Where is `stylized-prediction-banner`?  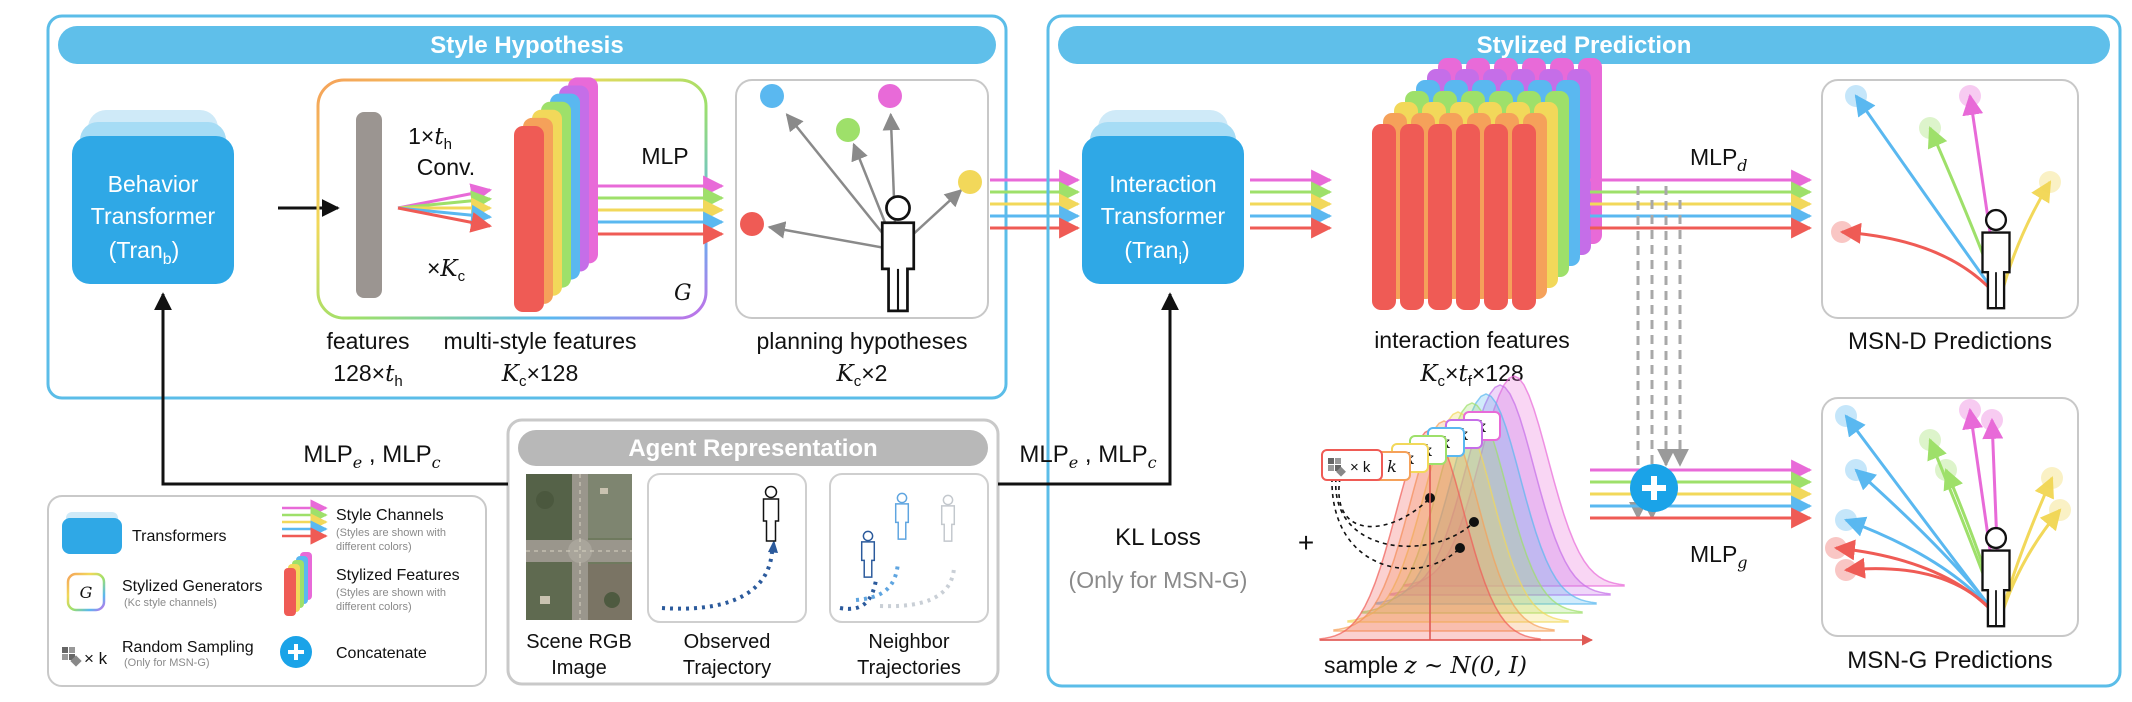 stylized-prediction-banner is located at coordinates (1584, 45).